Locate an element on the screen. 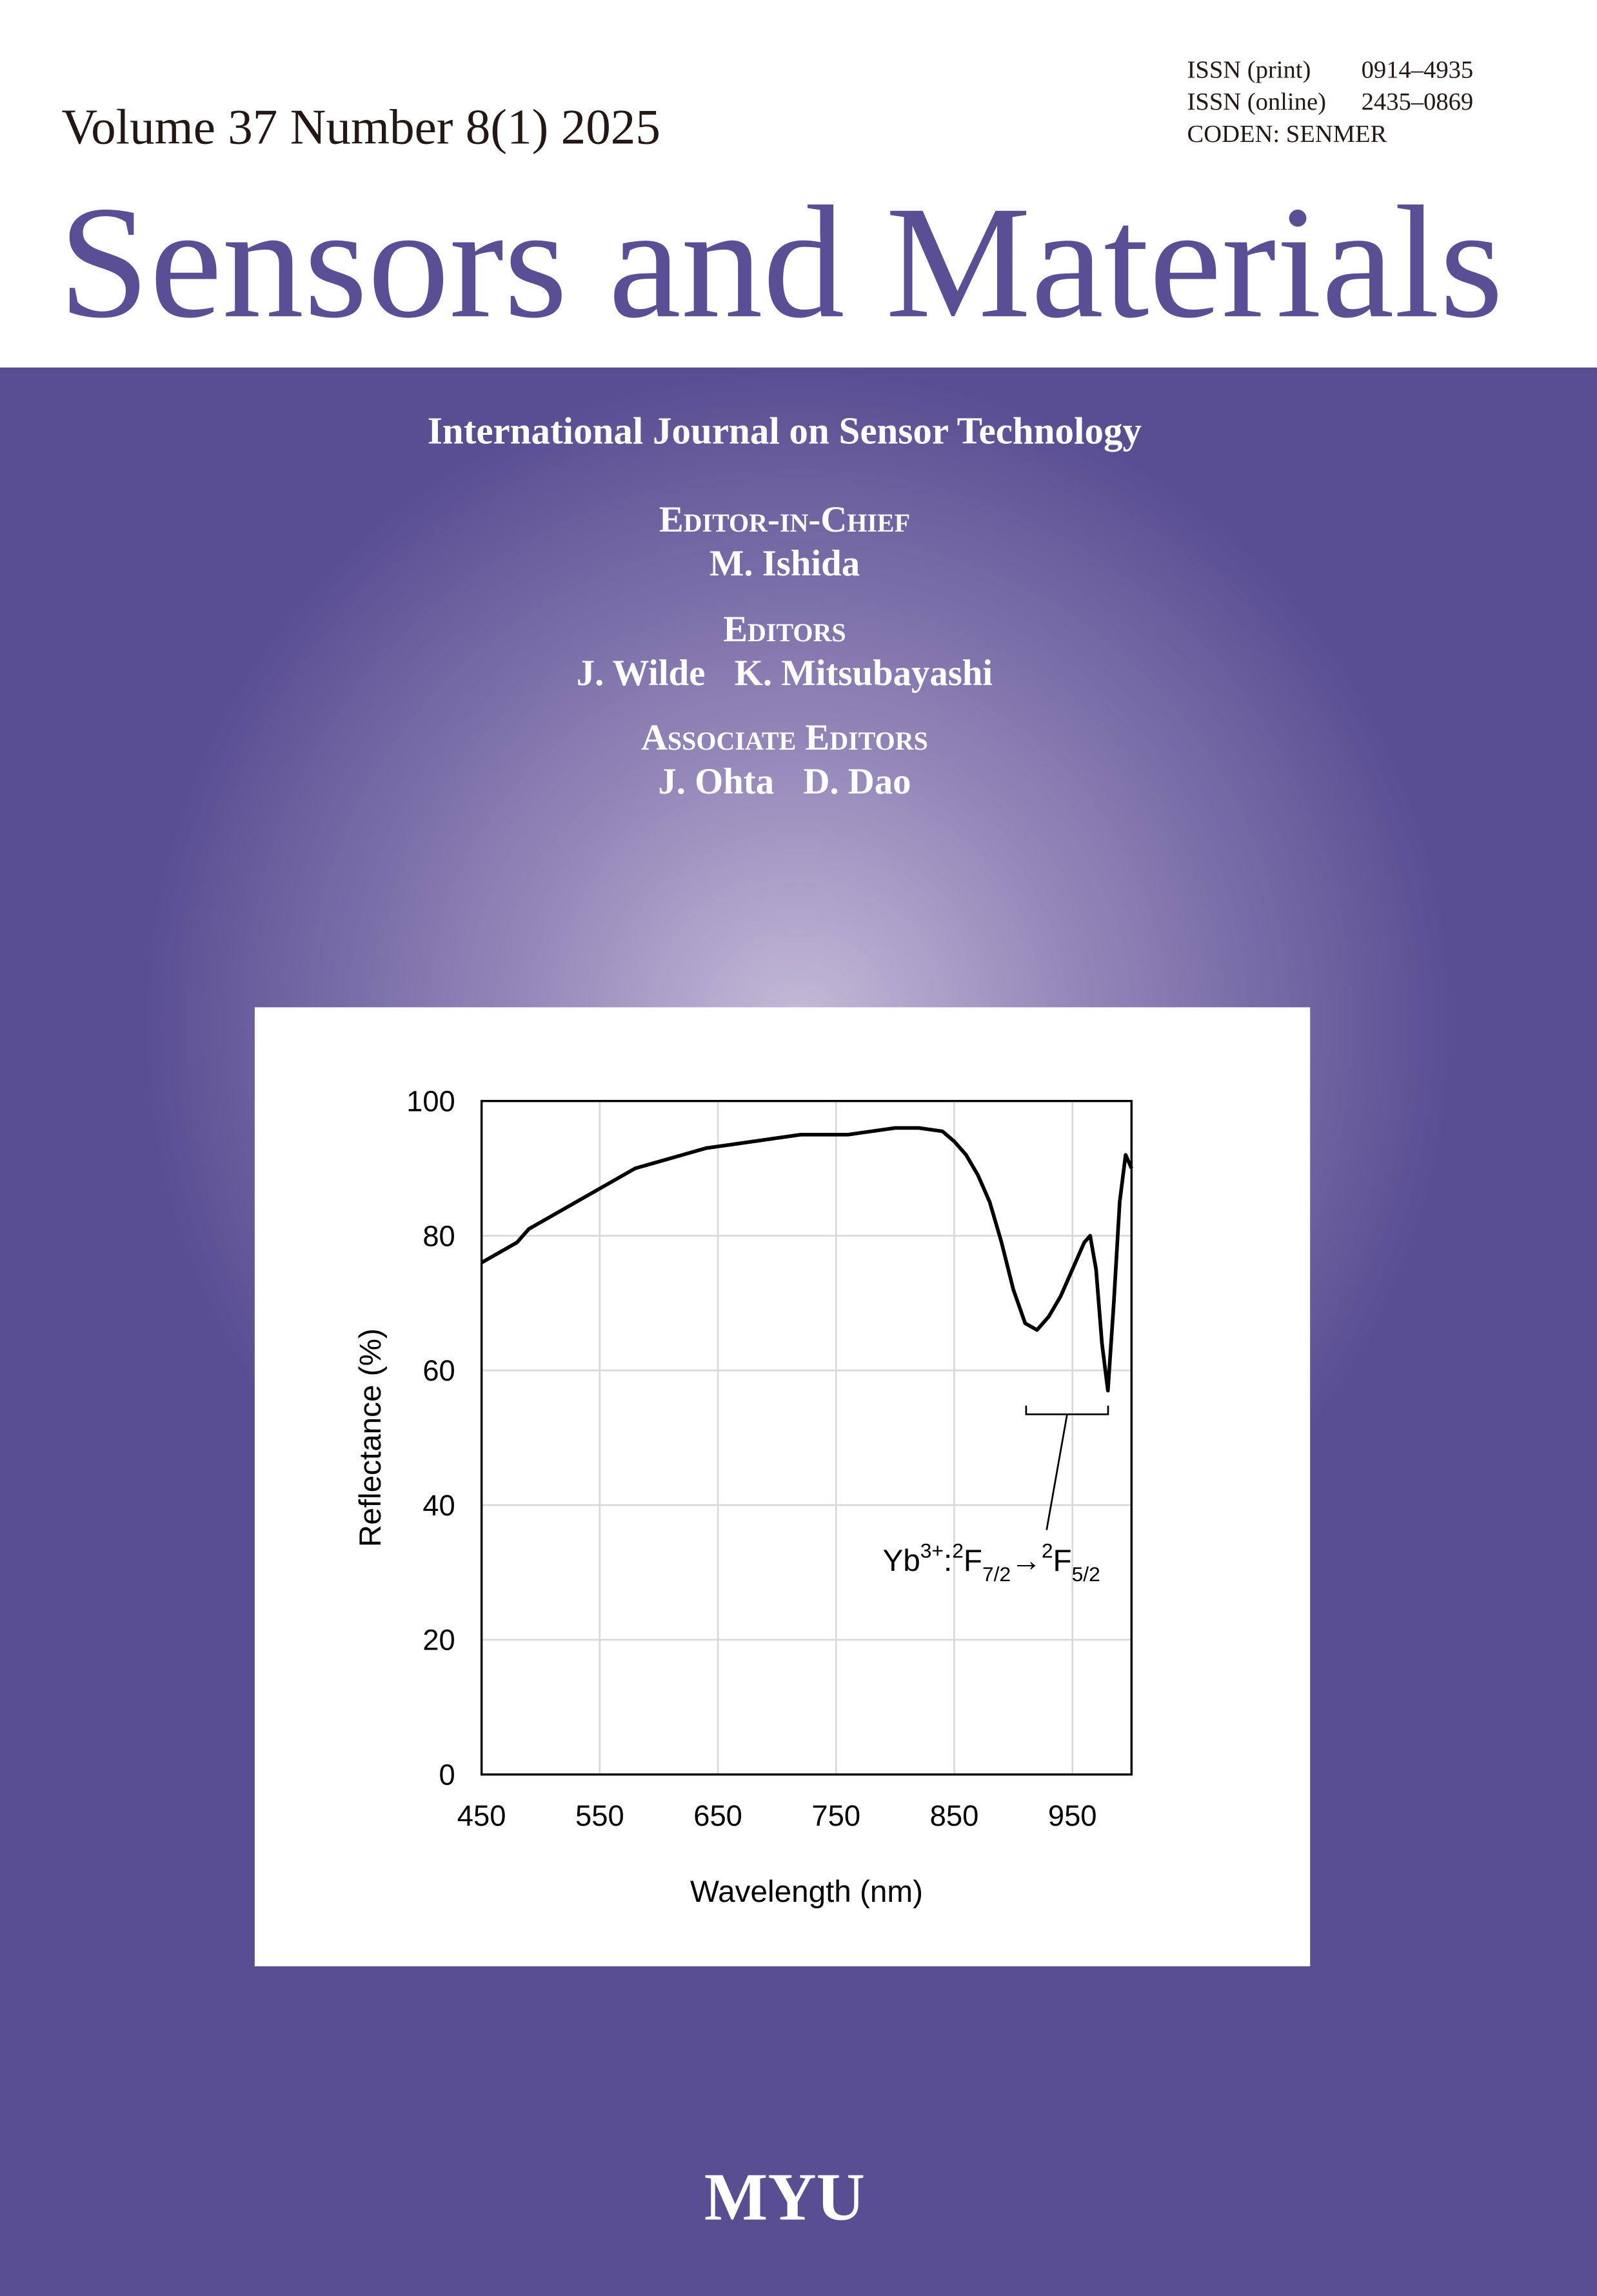 Image resolution: width=1597 pixels, height=2296 pixels. board-name: M. Ishida is located at coordinates (784, 563).